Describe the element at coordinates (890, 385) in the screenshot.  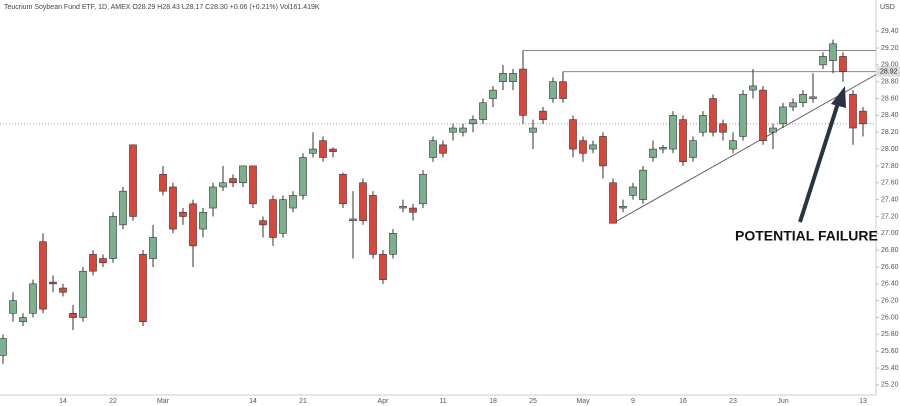
I see `y-tick-label: 25.20` at that location.